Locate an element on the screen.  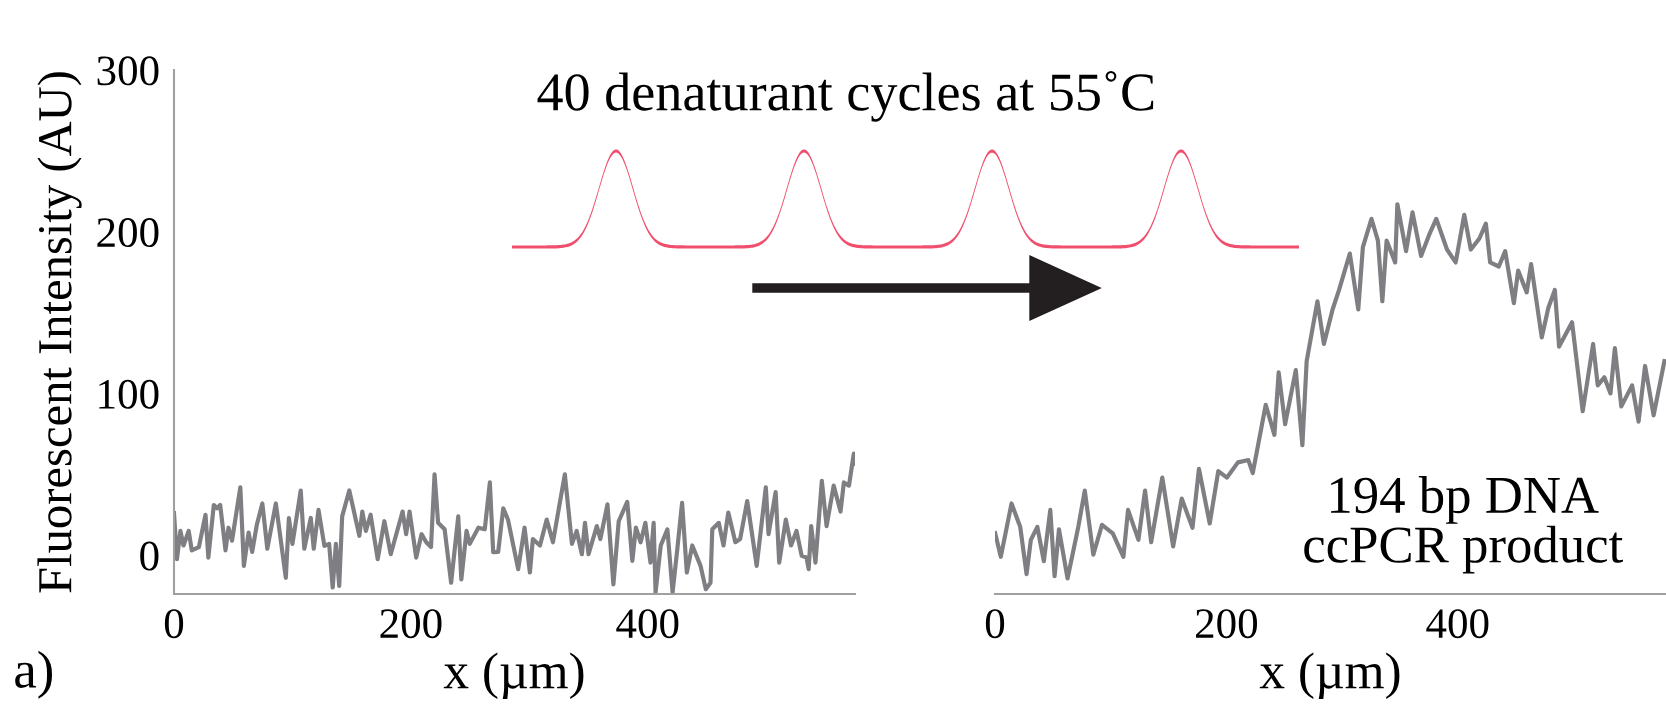
y-axis-title: Fluorescent Intensity (AU) is located at coordinates (59, 332).